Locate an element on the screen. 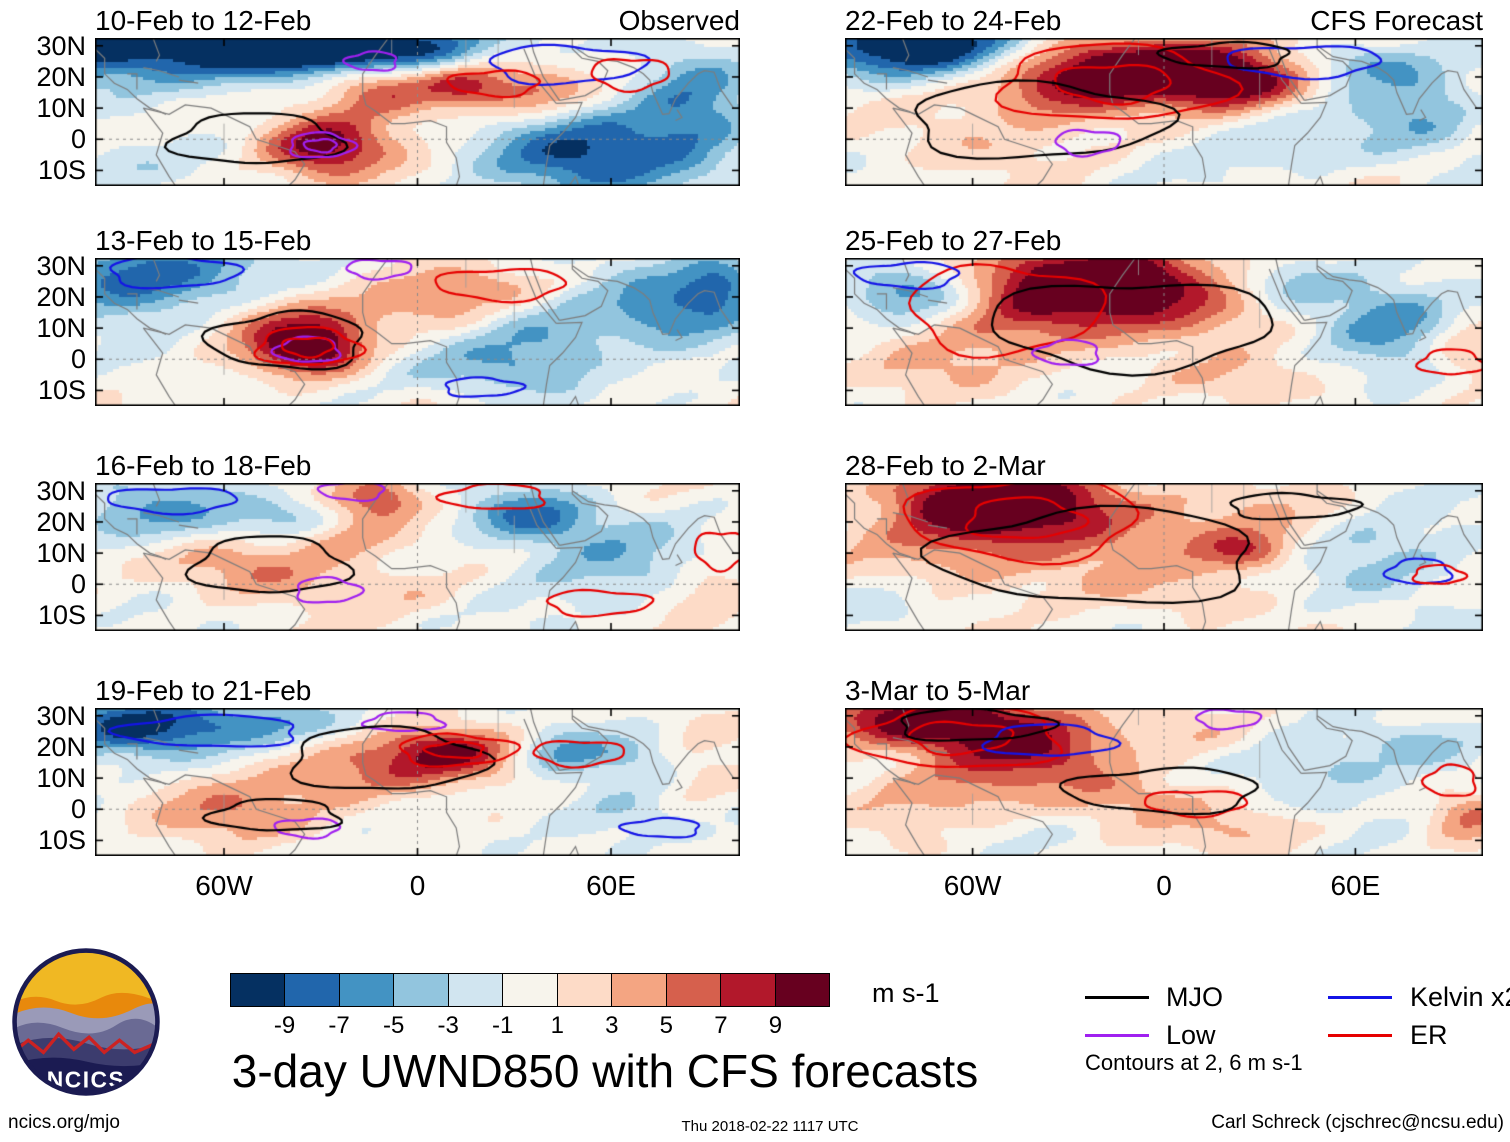 The height and width of the screenshot is (1142, 1510). panel-title: 28-Feb to 2-Mar is located at coordinates (945, 465).